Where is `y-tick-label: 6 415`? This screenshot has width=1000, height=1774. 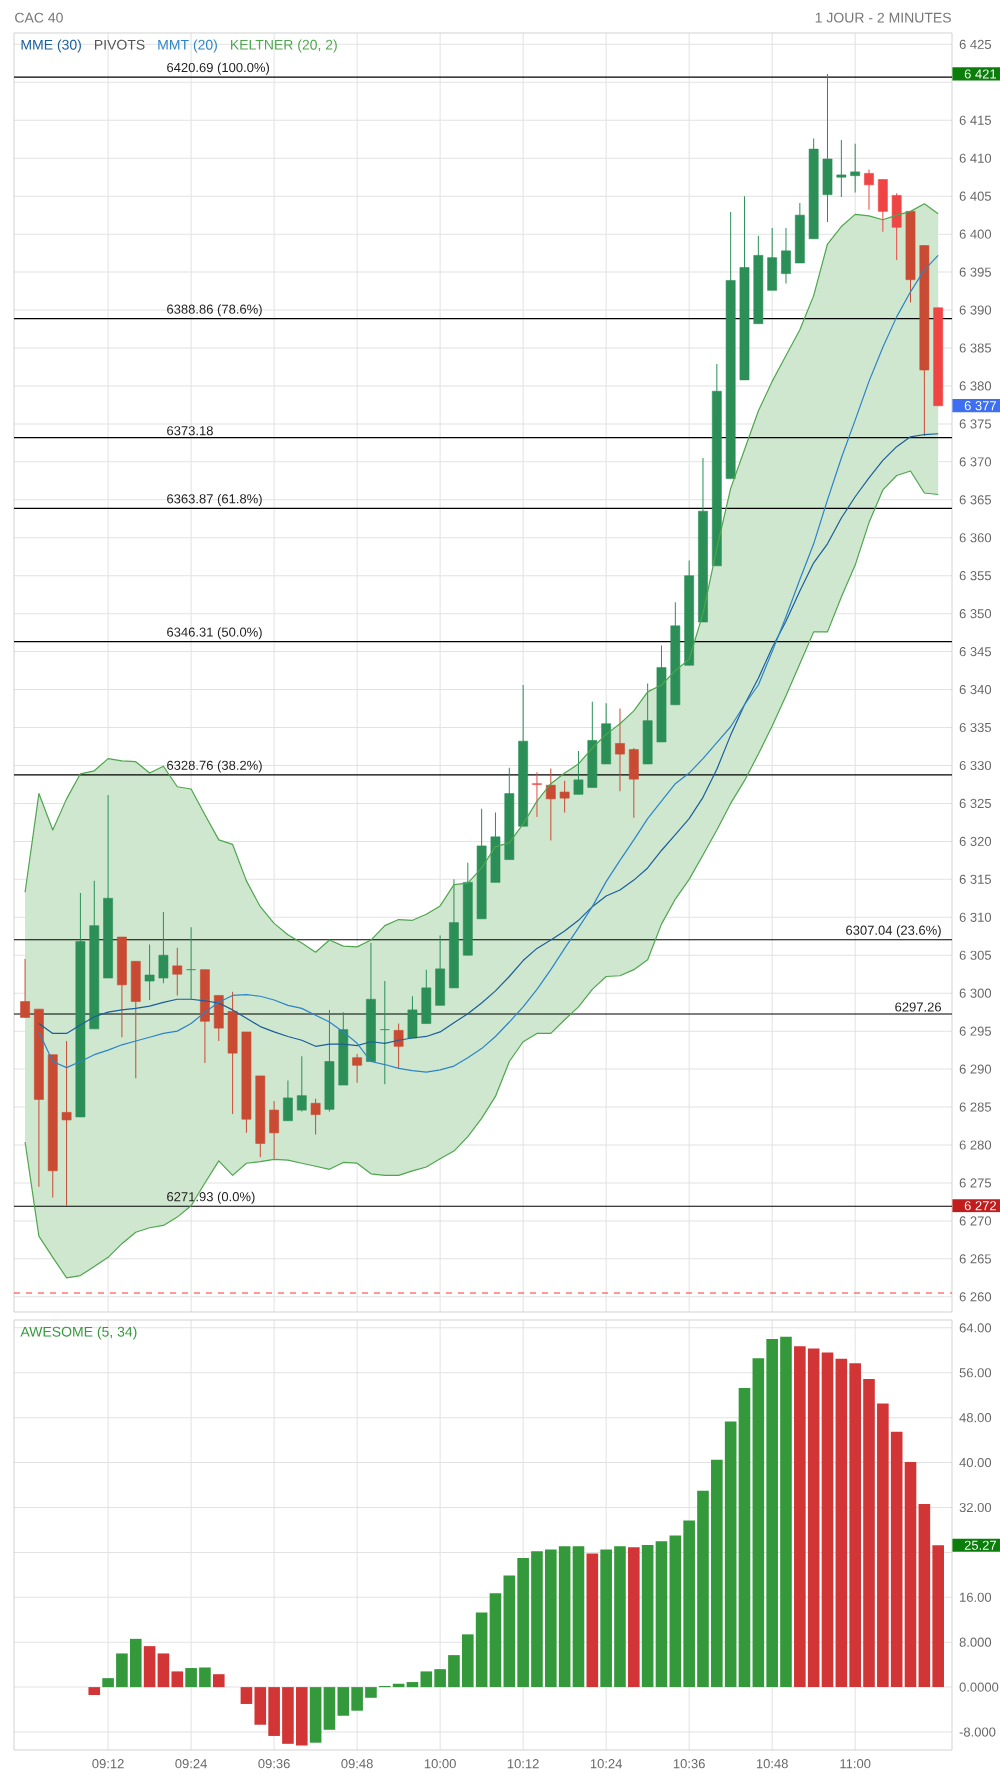
y-tick-label: 6 415 is located at coordinates (975, 120).